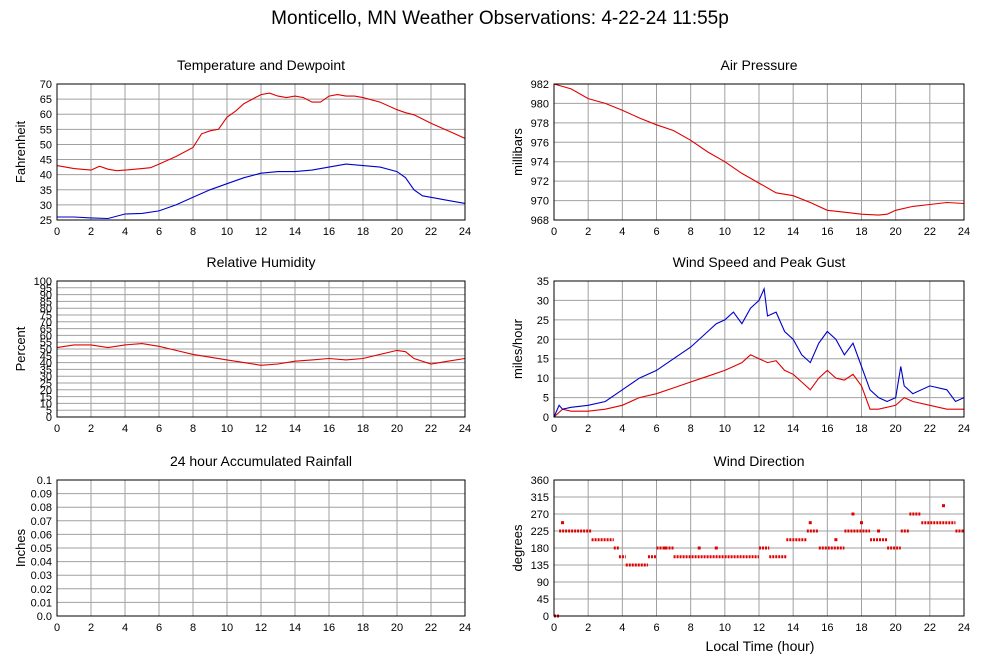 This screenshot has width=1000, height=660. I want to click on y-tick-label: 50, so click(46, 145).